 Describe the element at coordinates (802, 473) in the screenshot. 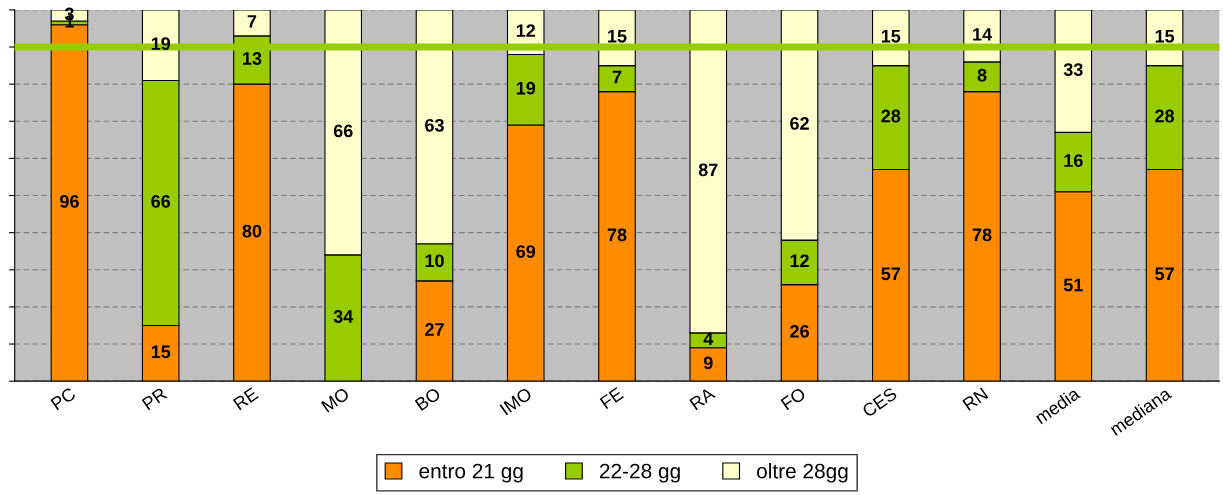

I see `legend-label: oltre 28gg` at that location.